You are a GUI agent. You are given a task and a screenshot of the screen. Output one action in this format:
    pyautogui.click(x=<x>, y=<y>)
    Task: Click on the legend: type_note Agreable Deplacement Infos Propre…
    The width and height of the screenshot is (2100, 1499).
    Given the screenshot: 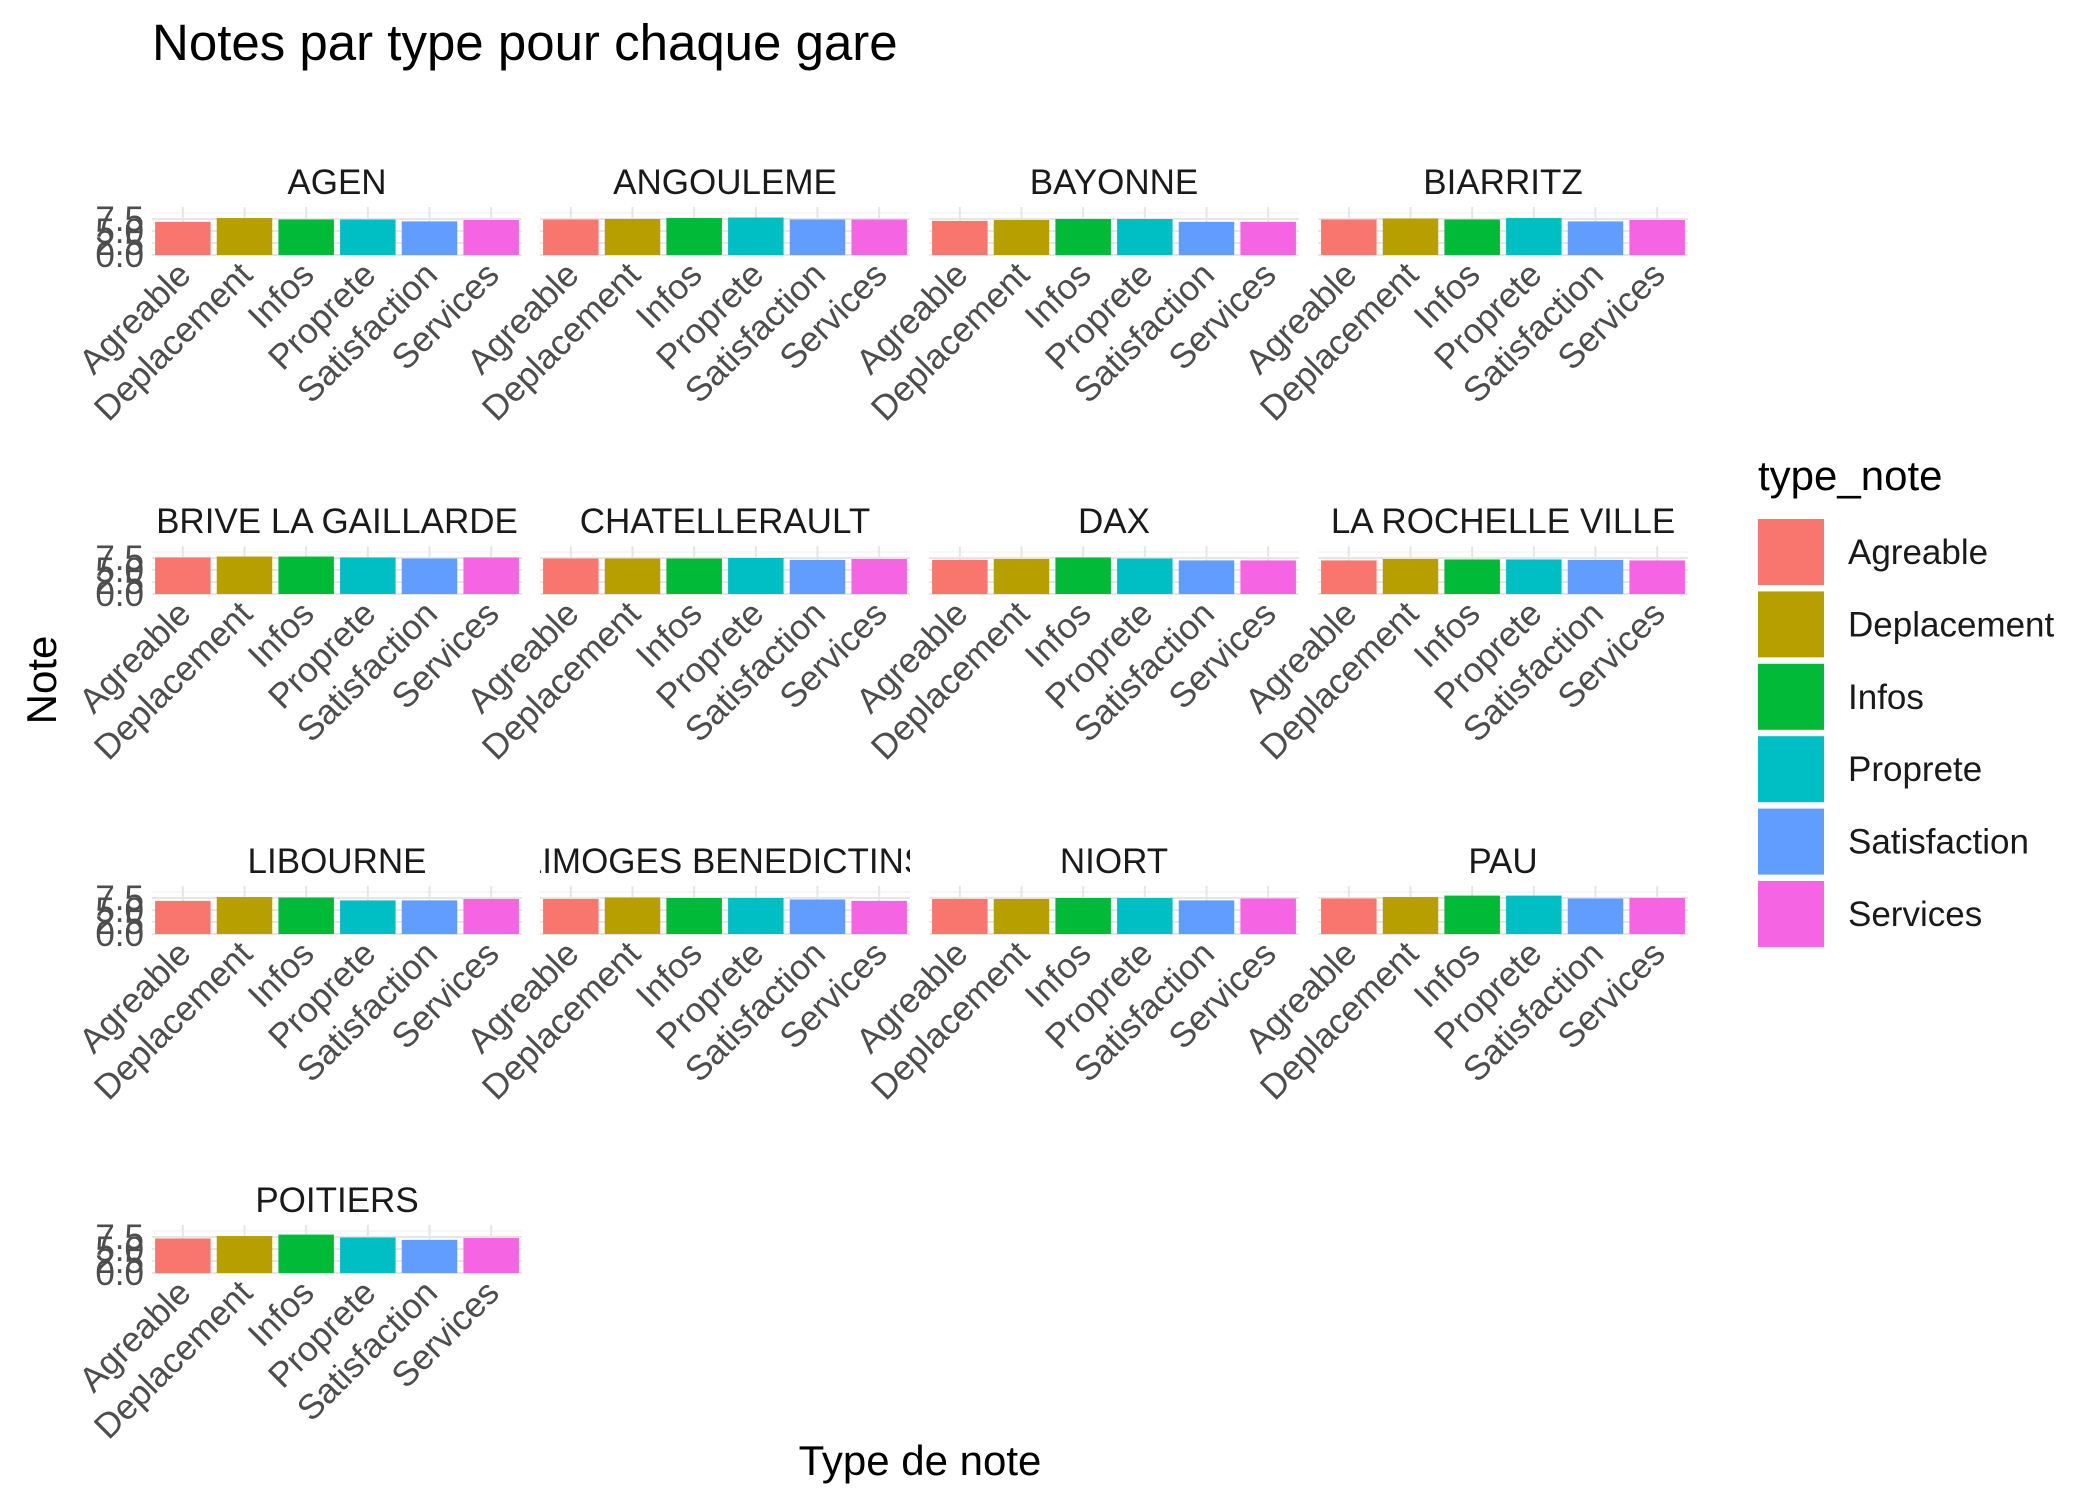 What is the action you would take?
    pyautogui.click(x=1906, y=699)
    